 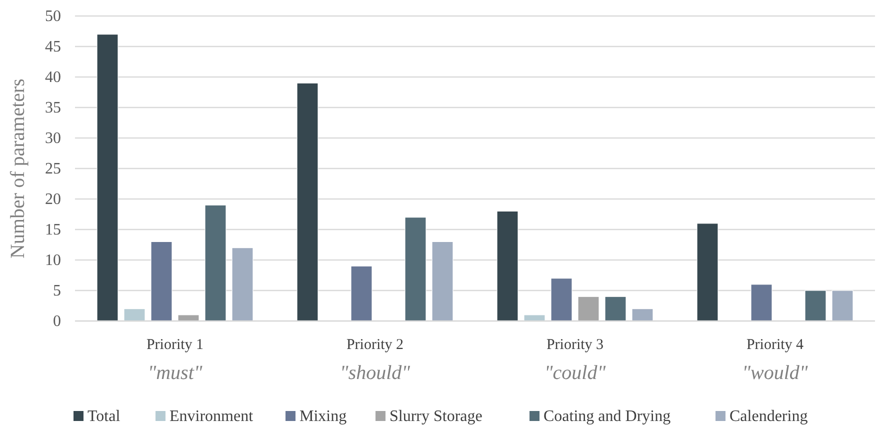 What do you see at coordinates (769, 416) in the screenshot?
I see `legend-label: Calendering` at bounding box center [769, 416].